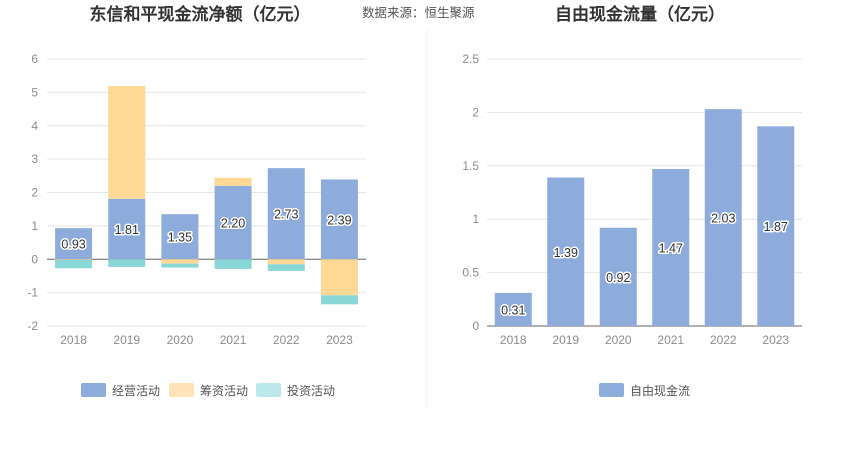  What do you see at coordinates (670, 340) in the screenshot?
I see `right-x-tick-label: 2021` at bounding box center [670, 340].